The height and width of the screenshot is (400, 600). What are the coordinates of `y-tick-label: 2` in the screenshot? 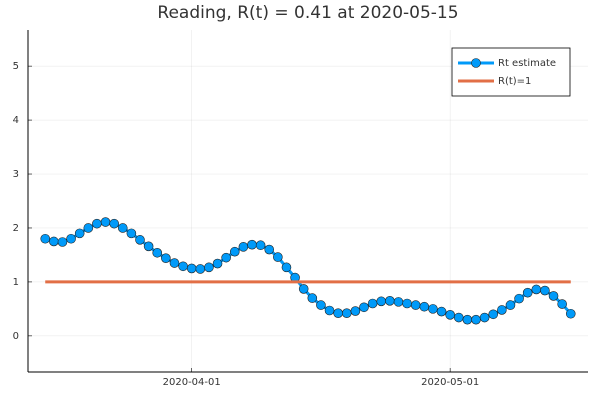 It's located at (16, 228).